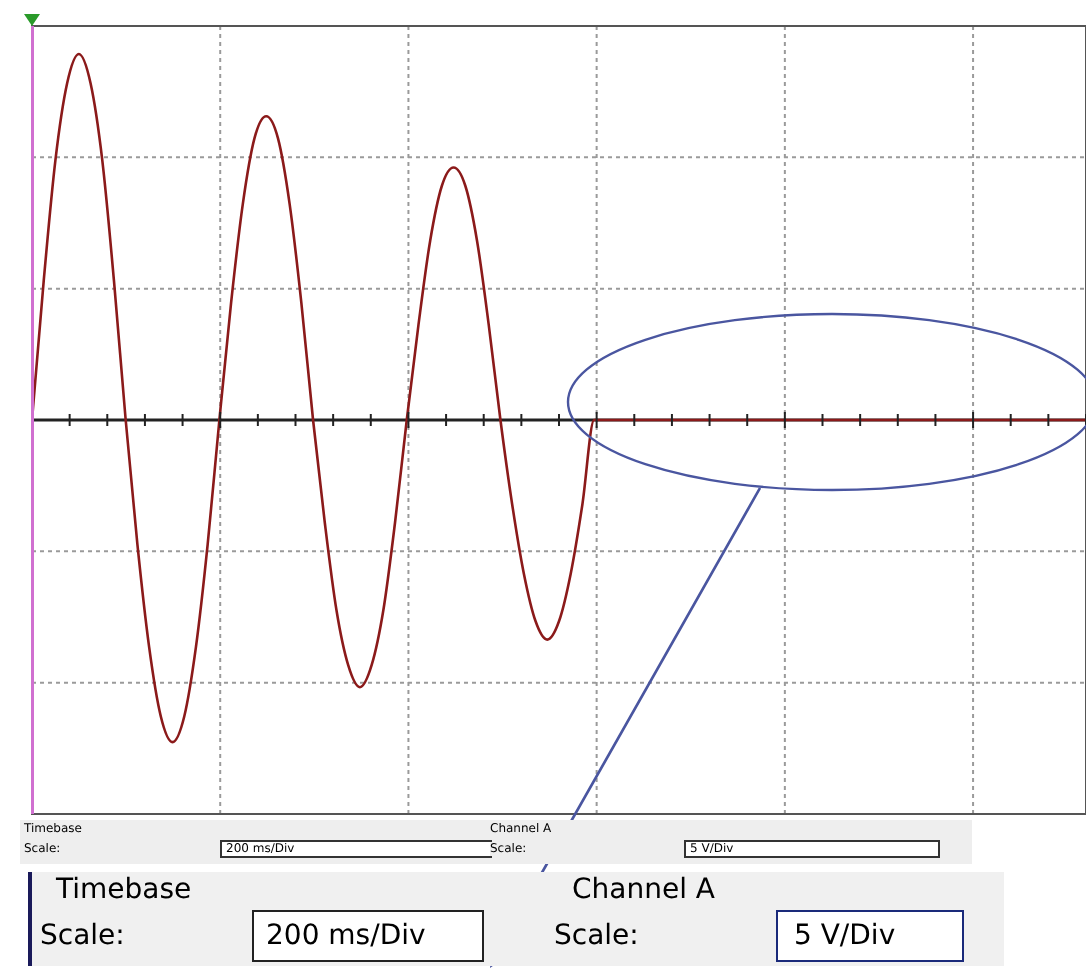 This screenshot has height=972, width=1086. Describe the element at coordinates (368, 936) in the screenshot. I see `text: 200 ms/Div` at that location.